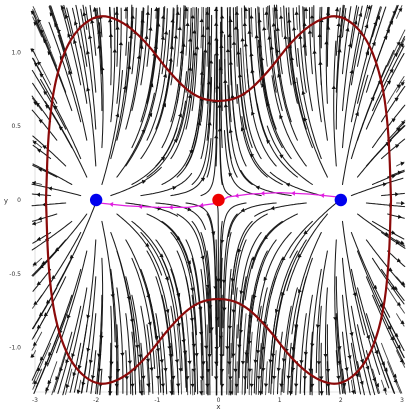 The image size is (415, 412). Describe the element at coordinates (293, 193) in the screenshot. I see `trajectory-arrow` at that location.